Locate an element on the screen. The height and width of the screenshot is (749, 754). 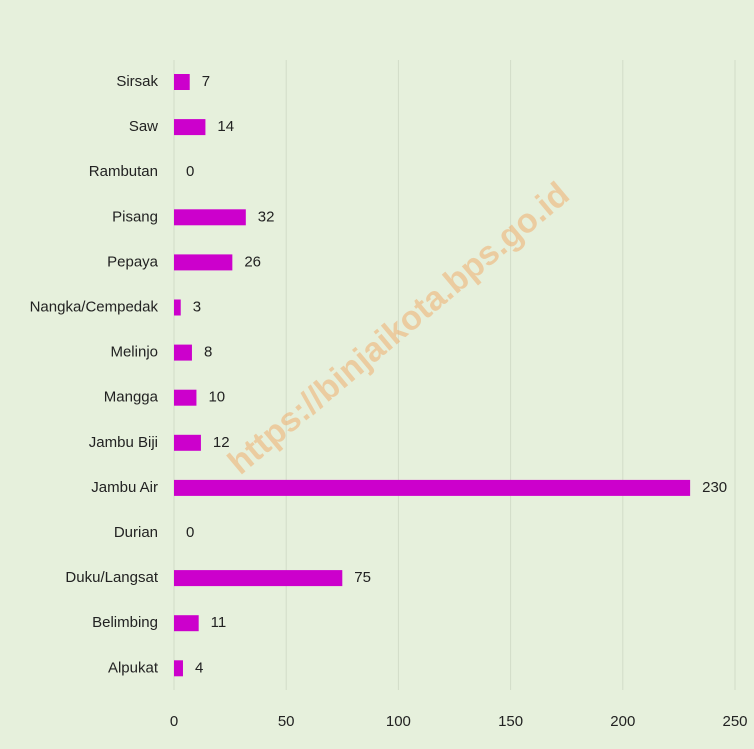
y-tick-label: Jambu Air is located at coordinates (124, 487).